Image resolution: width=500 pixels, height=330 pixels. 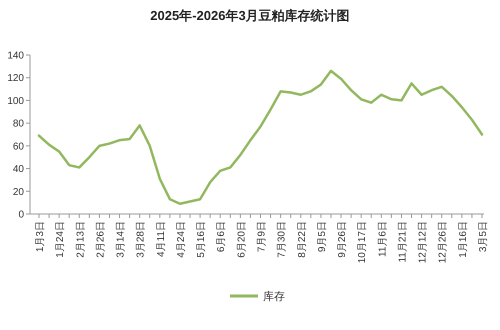 I want to click on x-tick-label: 8月22日, so click(x=302, y=239).